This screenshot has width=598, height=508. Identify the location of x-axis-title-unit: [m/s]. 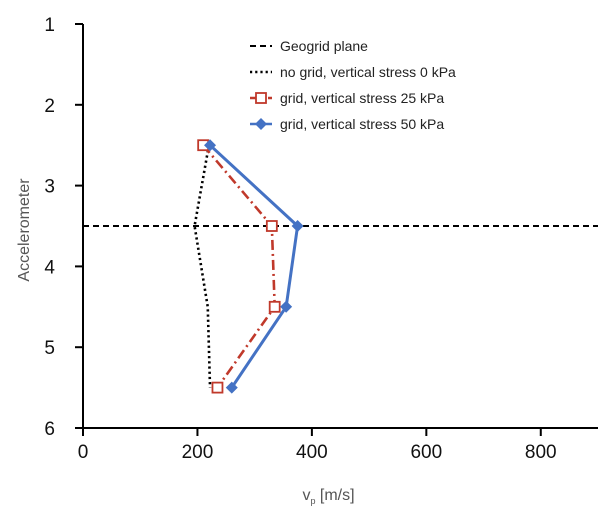
(334, 495).